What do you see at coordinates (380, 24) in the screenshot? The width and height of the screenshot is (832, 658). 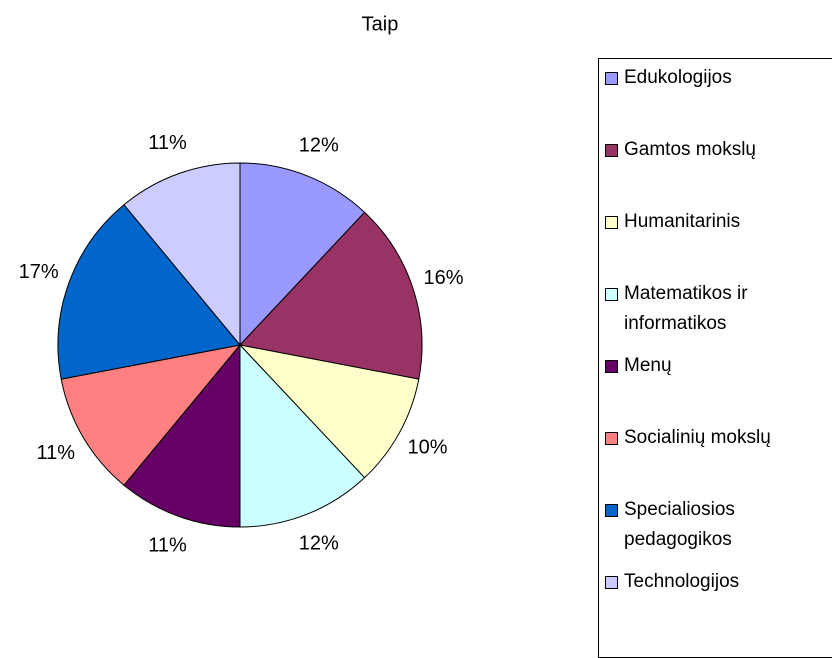 I see `chart-title: Taip` at bounding box center [380, 24].